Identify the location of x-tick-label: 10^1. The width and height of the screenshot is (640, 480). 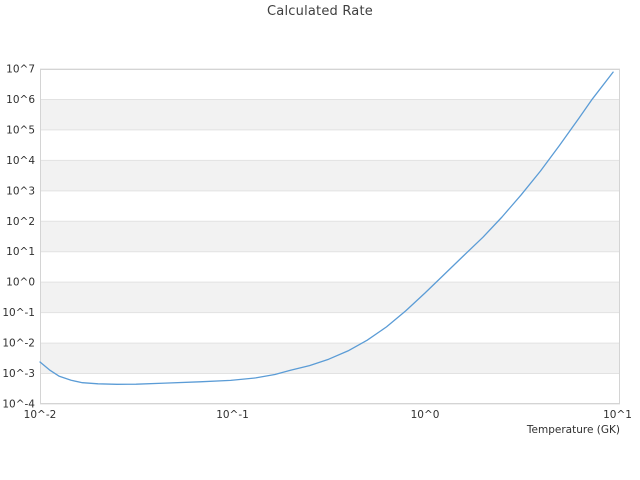
(617, 415).